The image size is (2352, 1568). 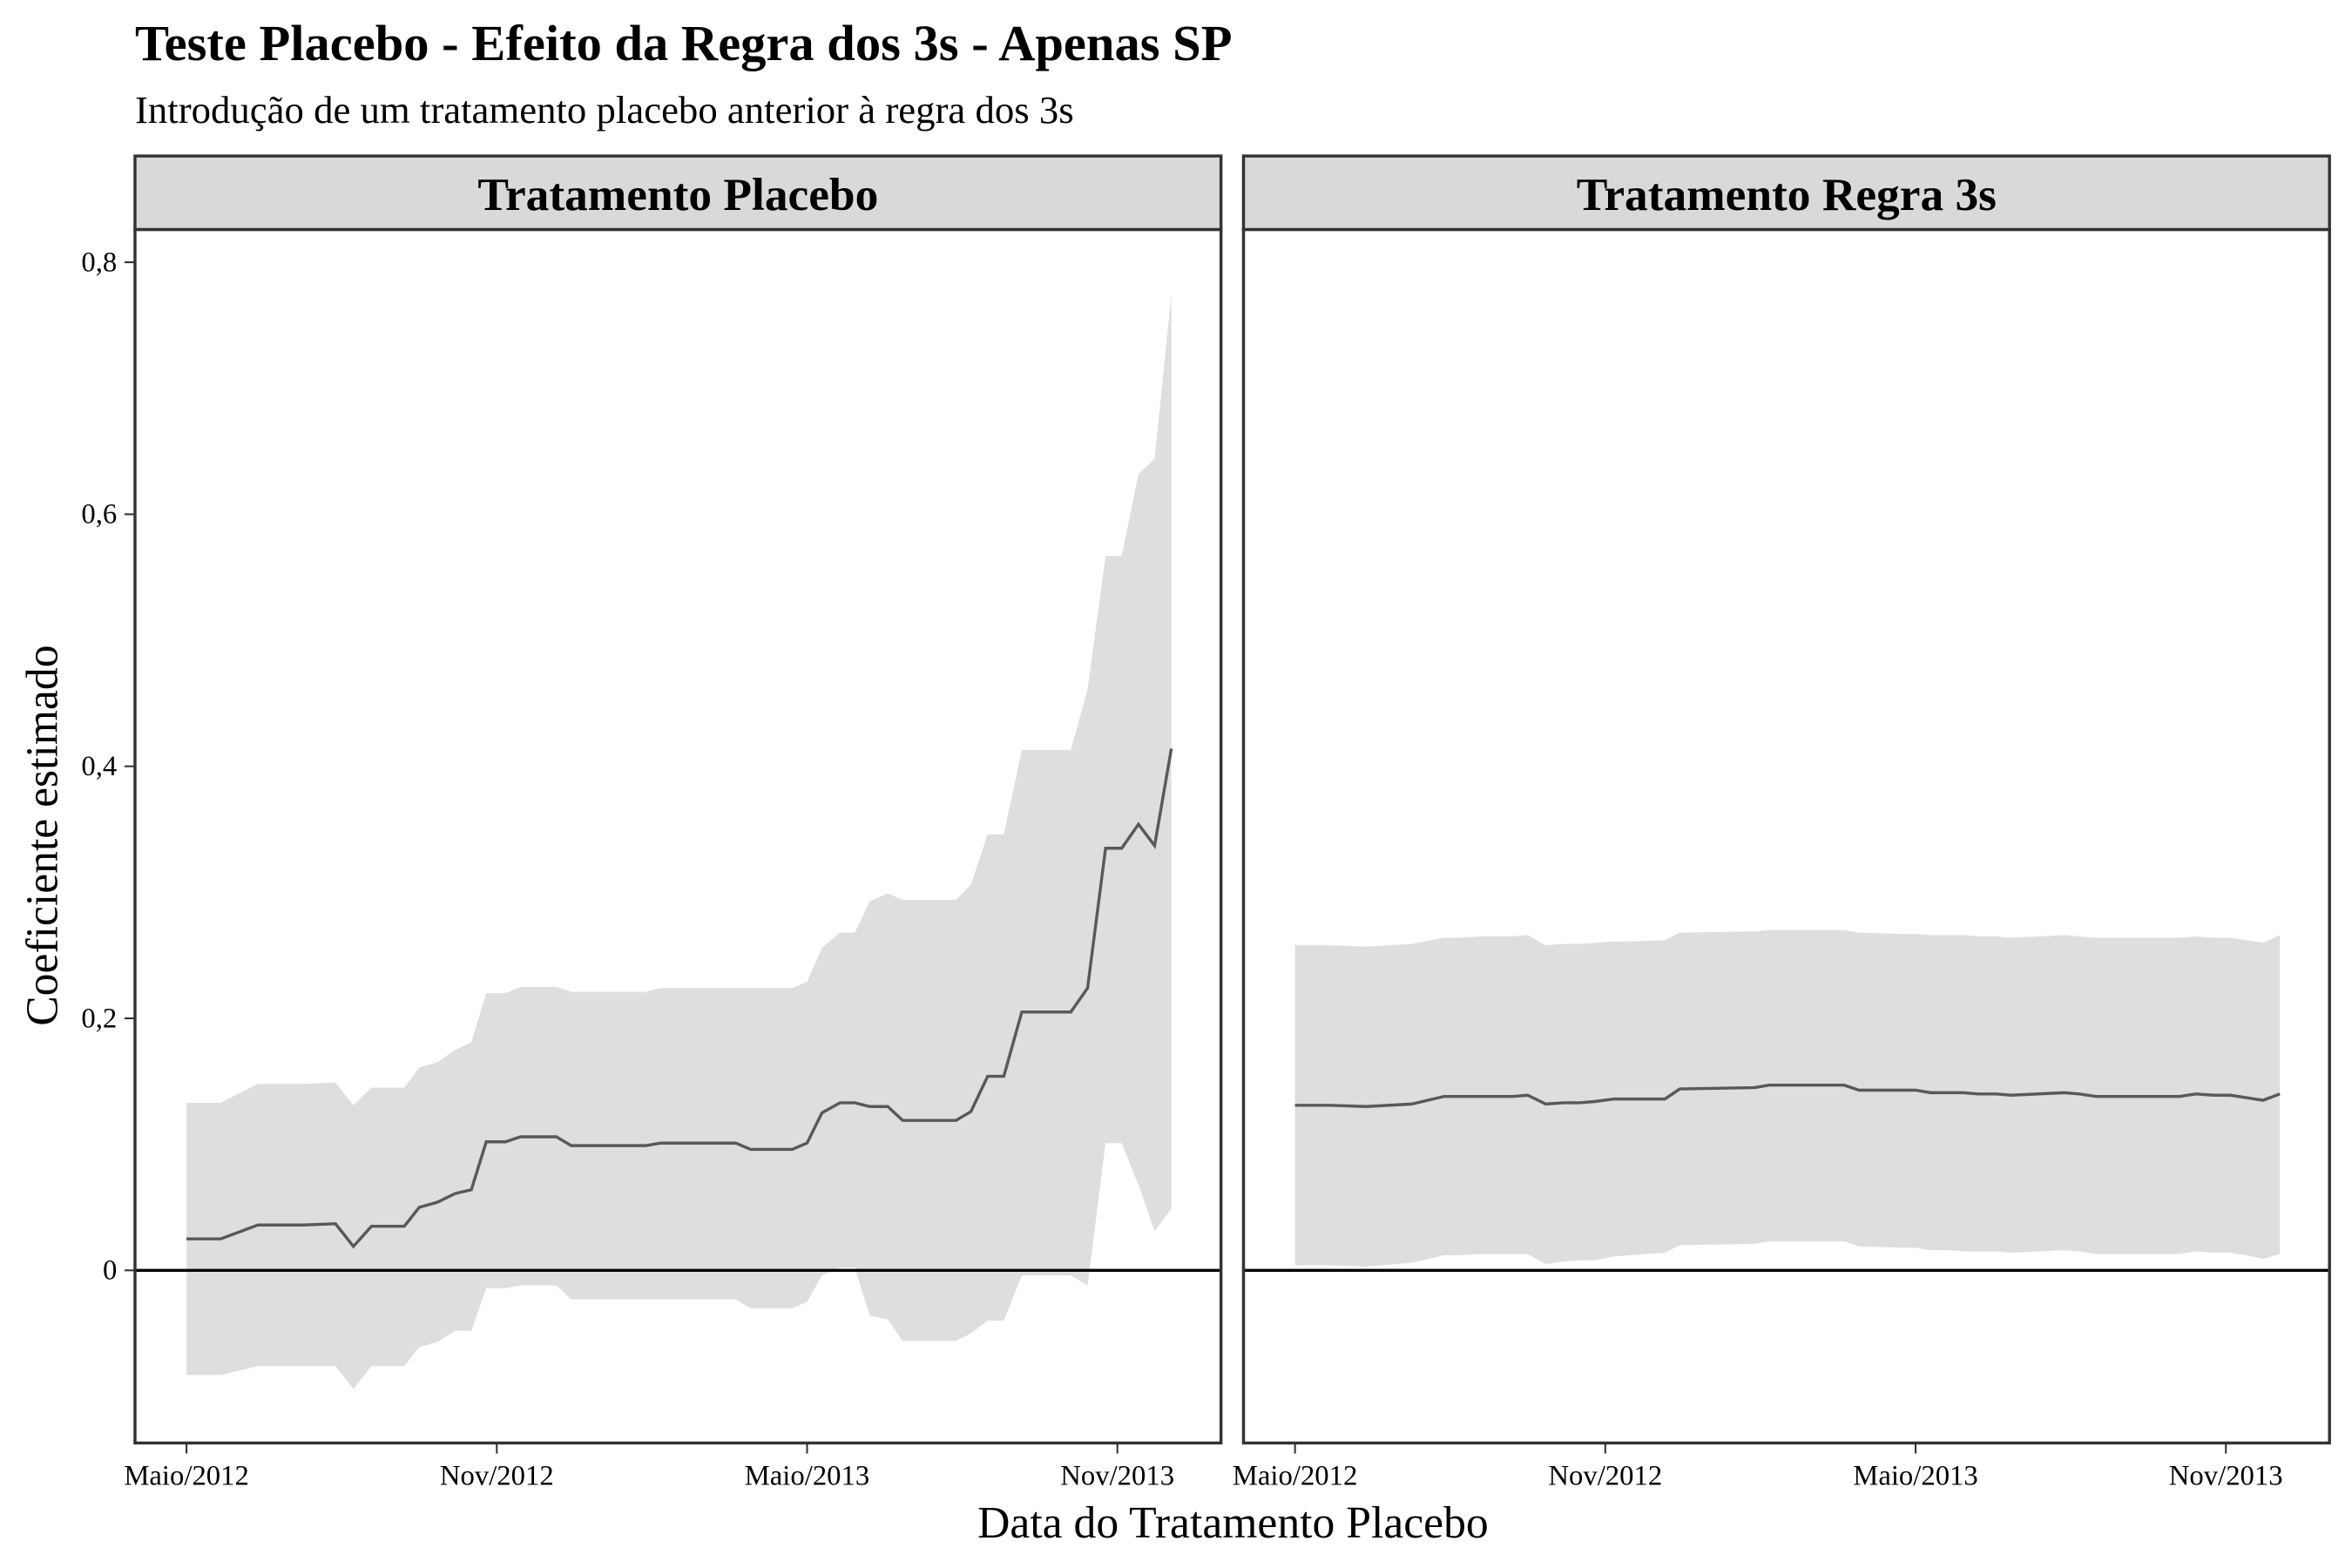 What do you see at coordinates (1233, 1523) in the screenshot?
I see `x-axis-label: Data do Tratamento Placebo` at bounding box center [1233, 1523].